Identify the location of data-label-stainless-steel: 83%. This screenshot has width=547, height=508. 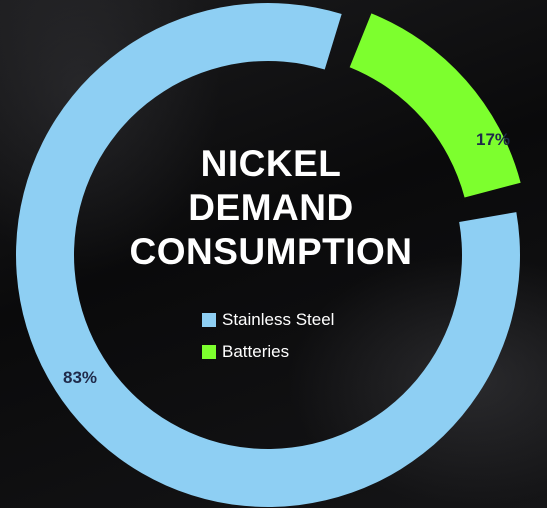
(80, 377).